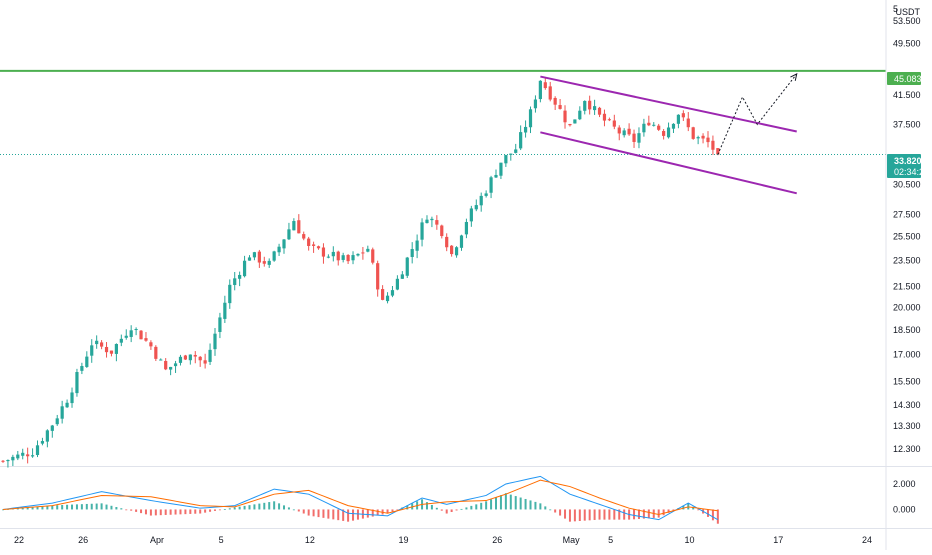 This screenshot has height=555, width=932. I want to click on price-tick-label: 27.500, so click(907, 215).